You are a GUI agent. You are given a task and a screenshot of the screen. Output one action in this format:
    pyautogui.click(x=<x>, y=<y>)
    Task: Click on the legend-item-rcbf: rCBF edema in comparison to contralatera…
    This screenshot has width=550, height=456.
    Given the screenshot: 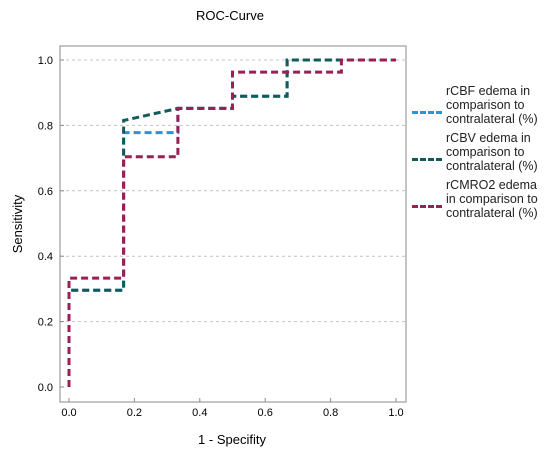 What is the action you would take?
    pyautogui.click(x=481, y=105)
    